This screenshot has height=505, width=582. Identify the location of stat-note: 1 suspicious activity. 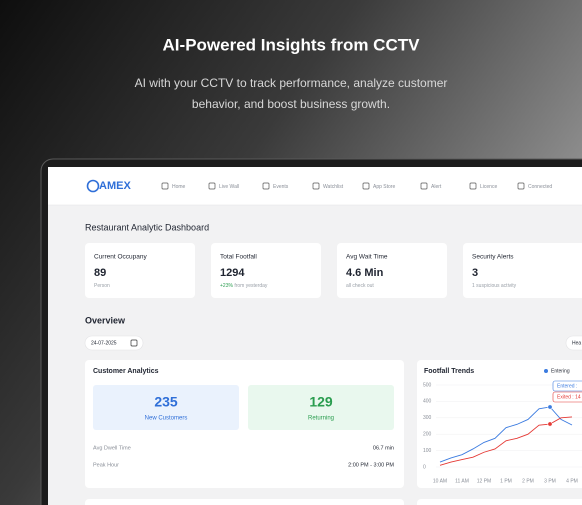
(494, 286).